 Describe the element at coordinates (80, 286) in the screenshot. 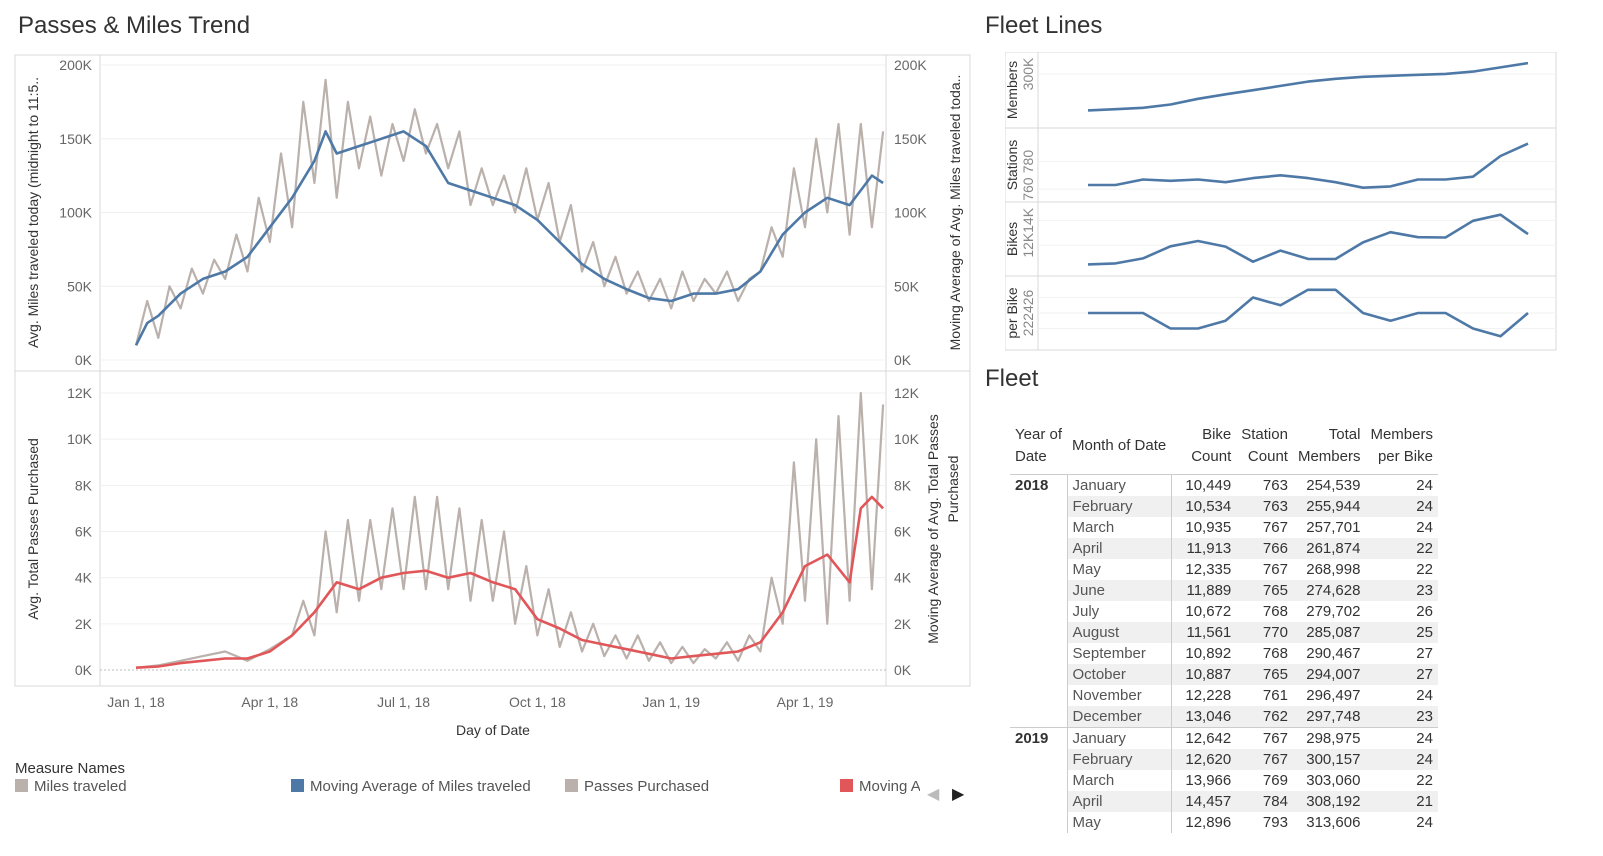

I see `y-tick-label: 50K` at that location.